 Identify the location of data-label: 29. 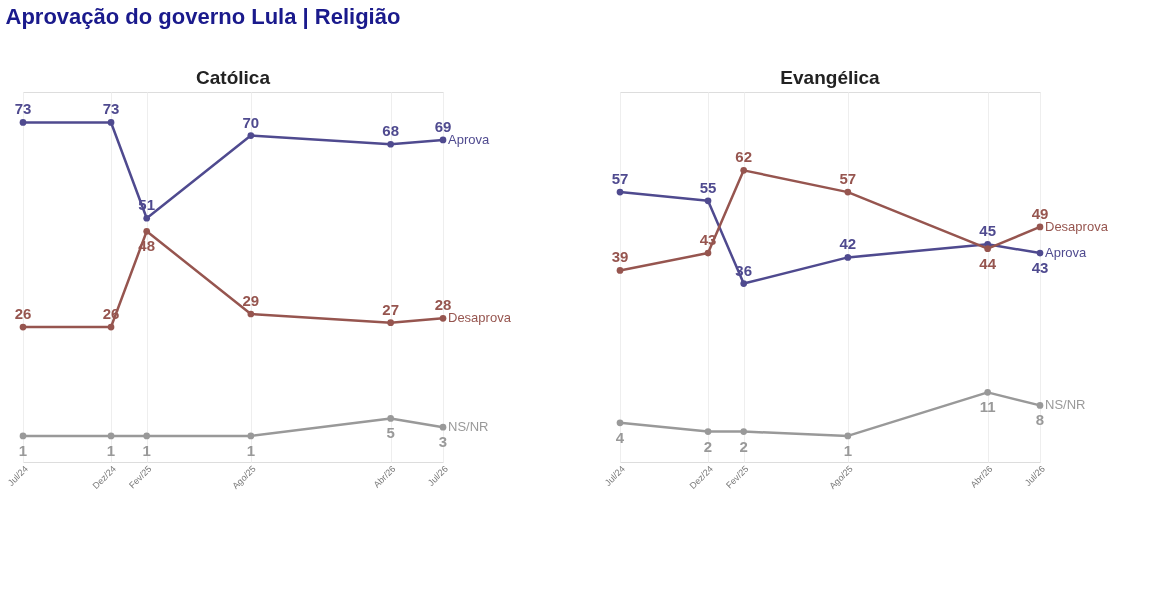
(251, 300).